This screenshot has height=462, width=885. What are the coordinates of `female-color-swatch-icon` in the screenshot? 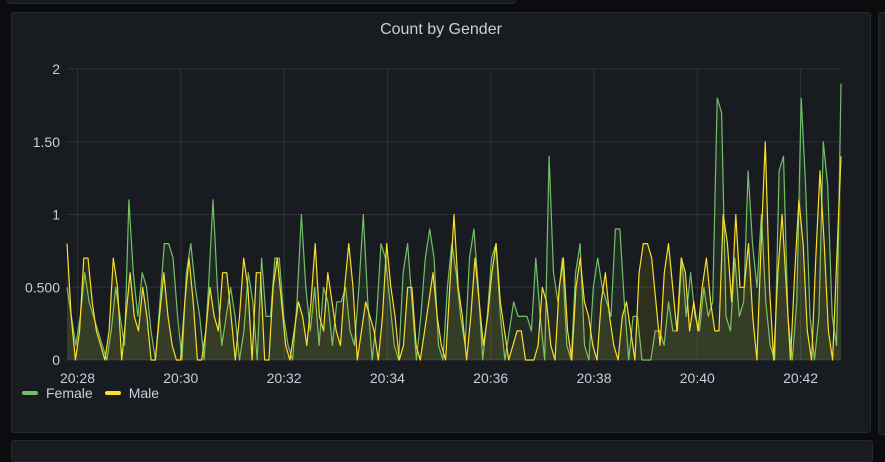 It's located at (30, 393).